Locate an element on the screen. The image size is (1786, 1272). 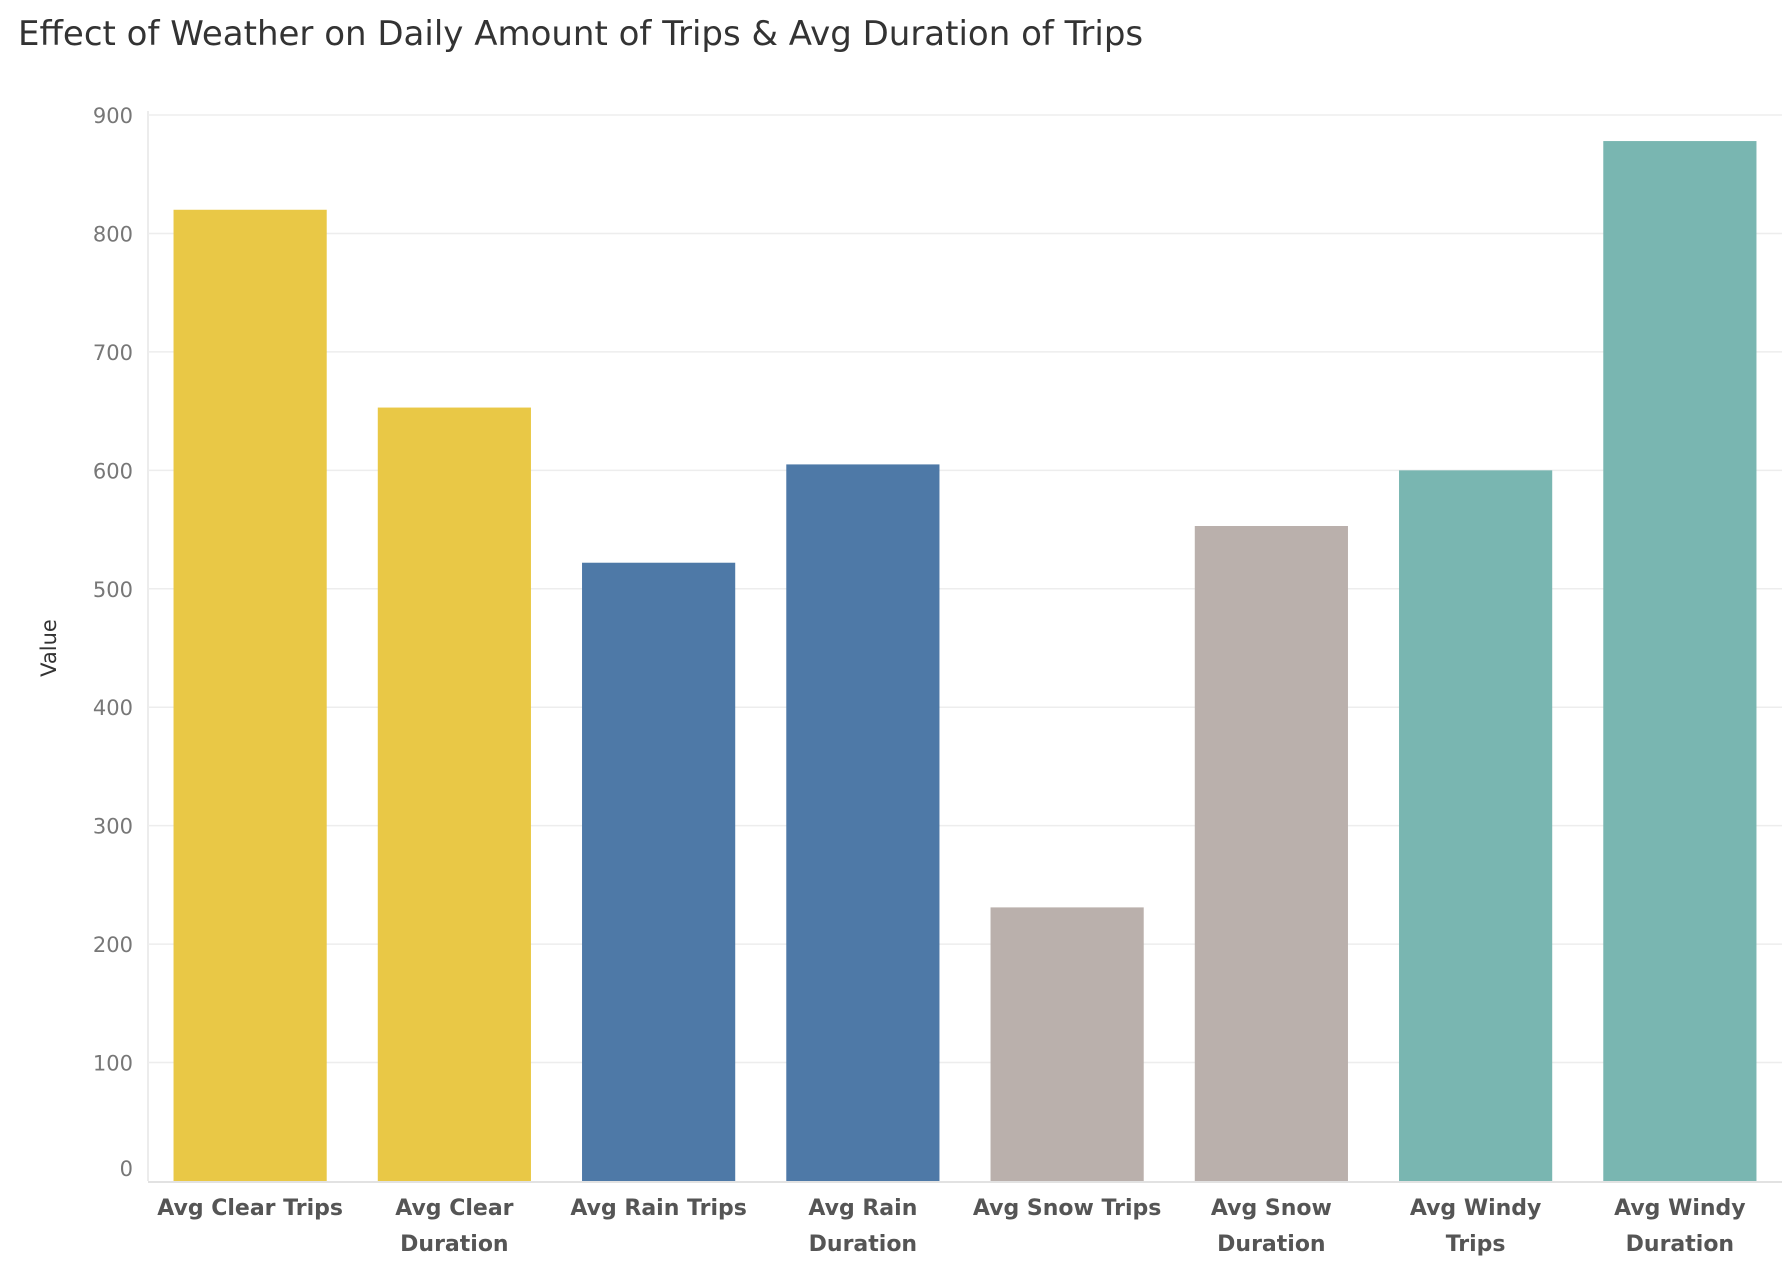
y-axis-ticks: 0 100 200 300 400 500 600 700 800 900 is located at coordinates (113, 642).